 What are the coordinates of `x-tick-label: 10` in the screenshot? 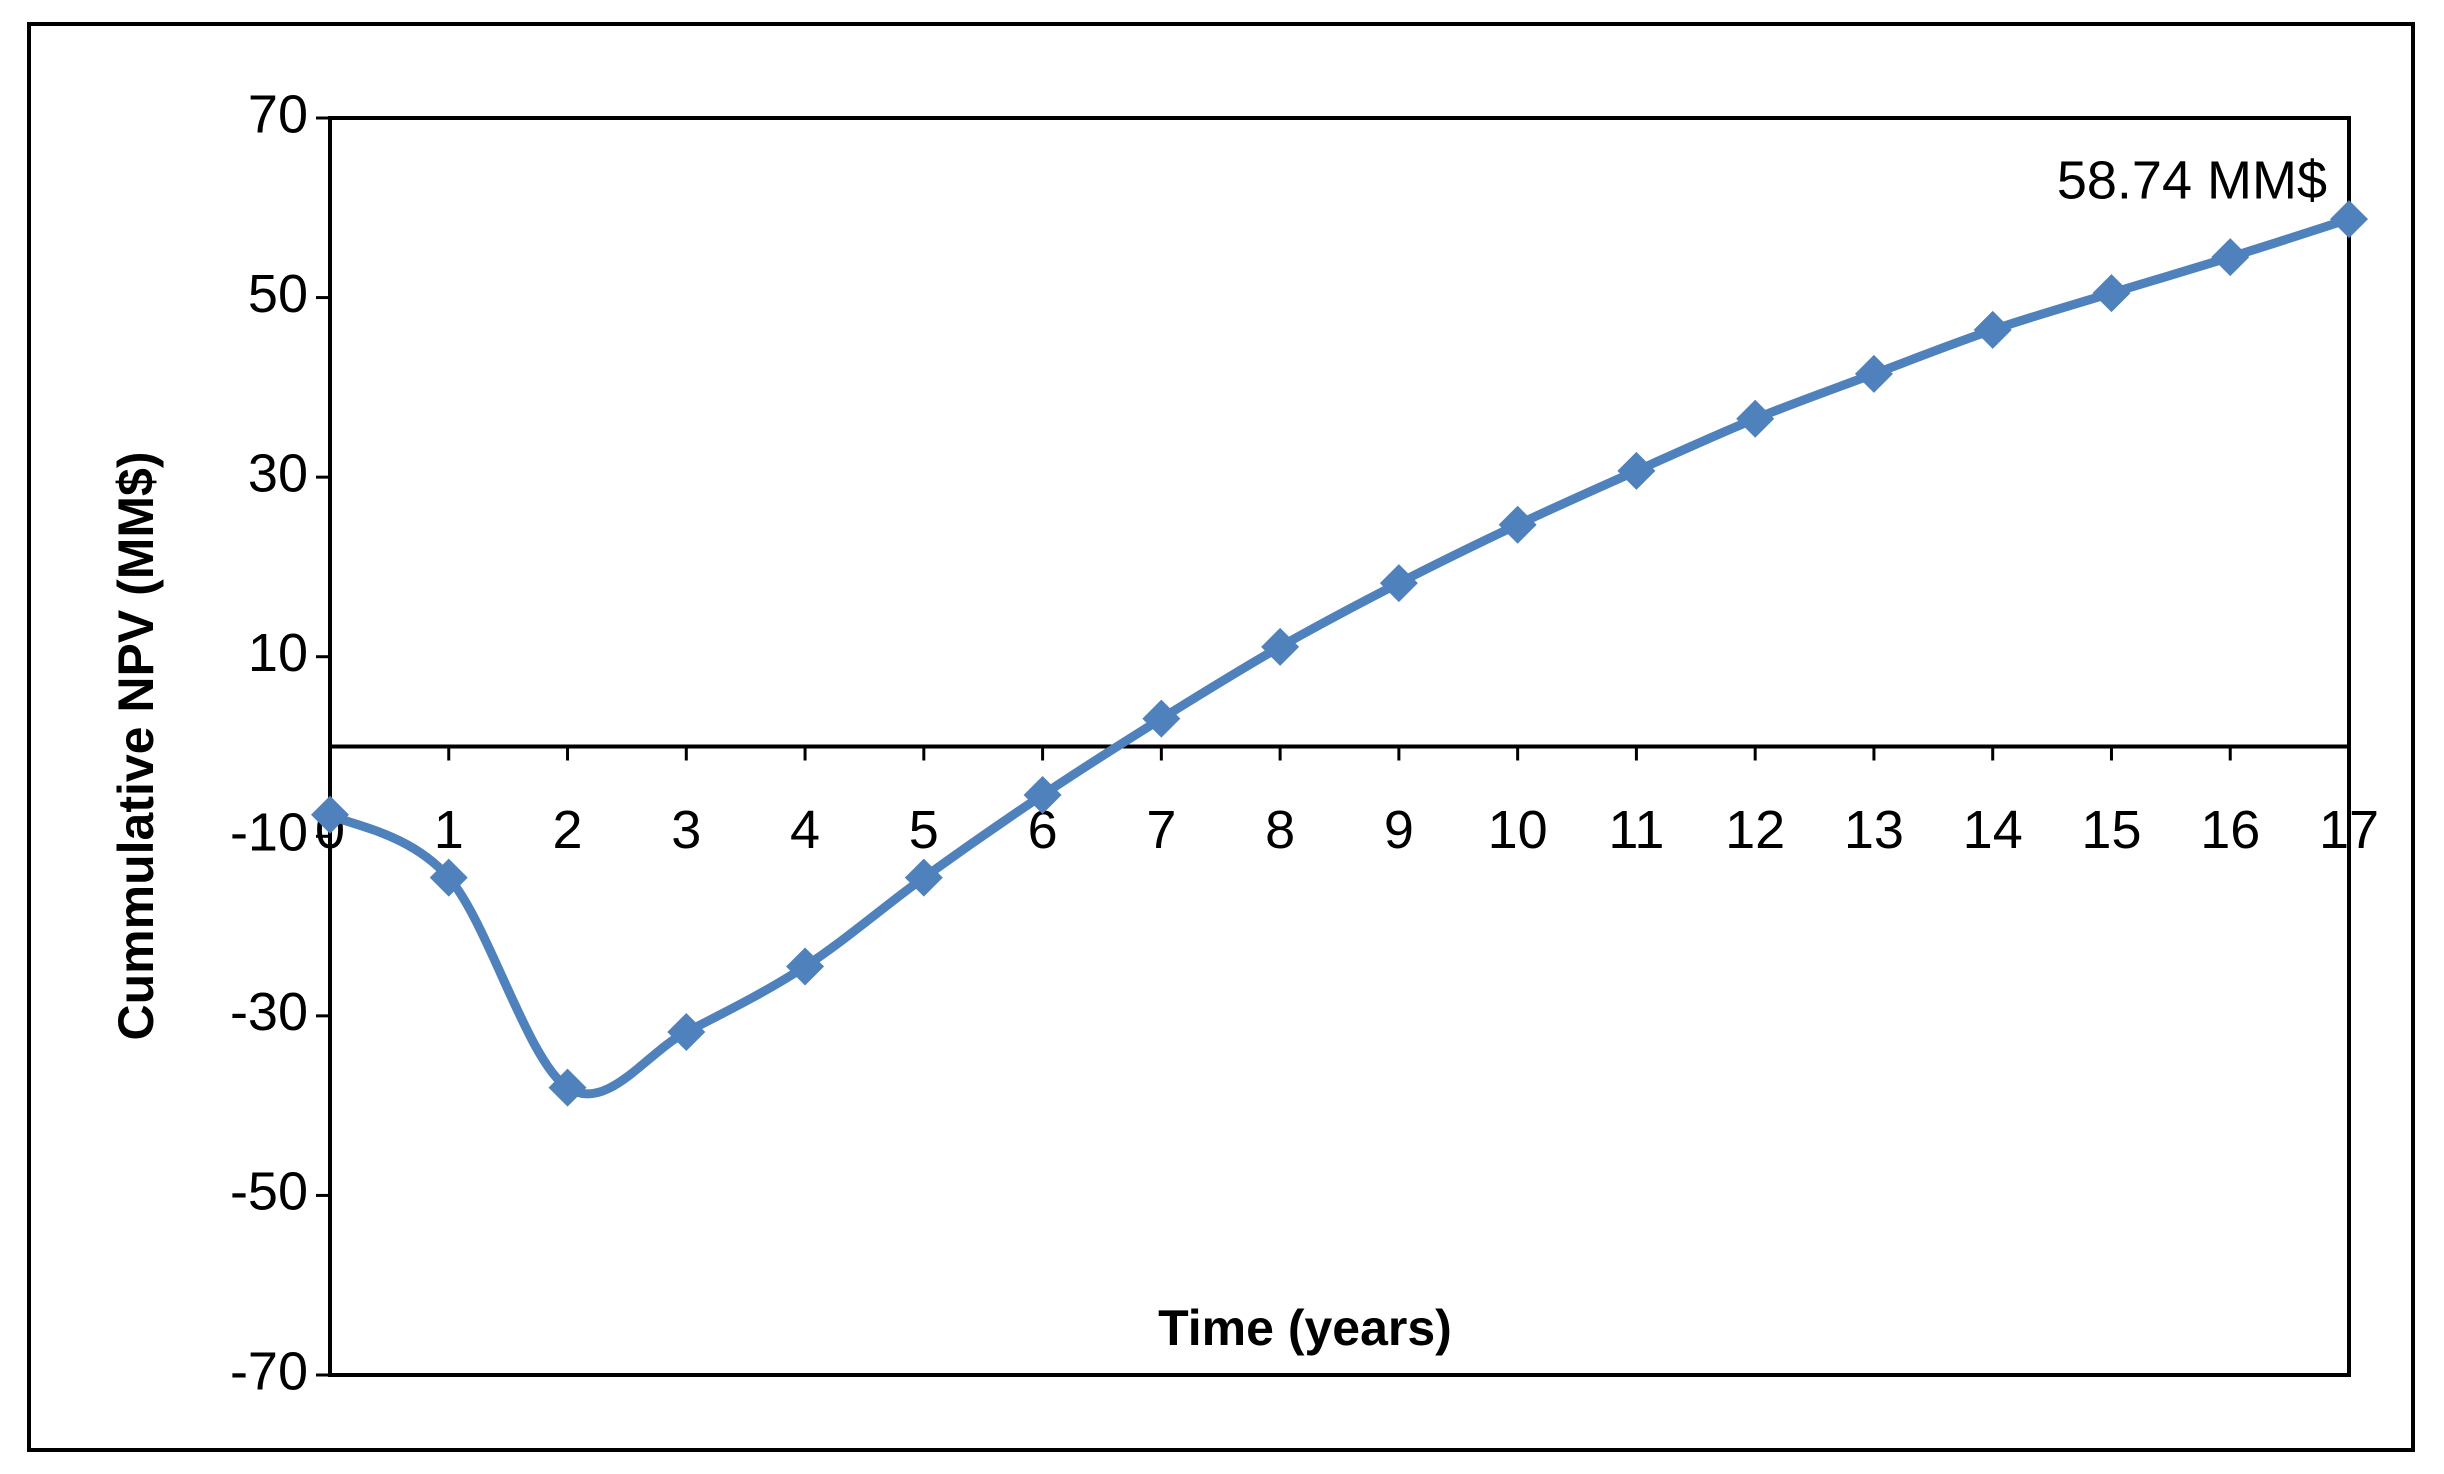 It's located at (1518, 830).